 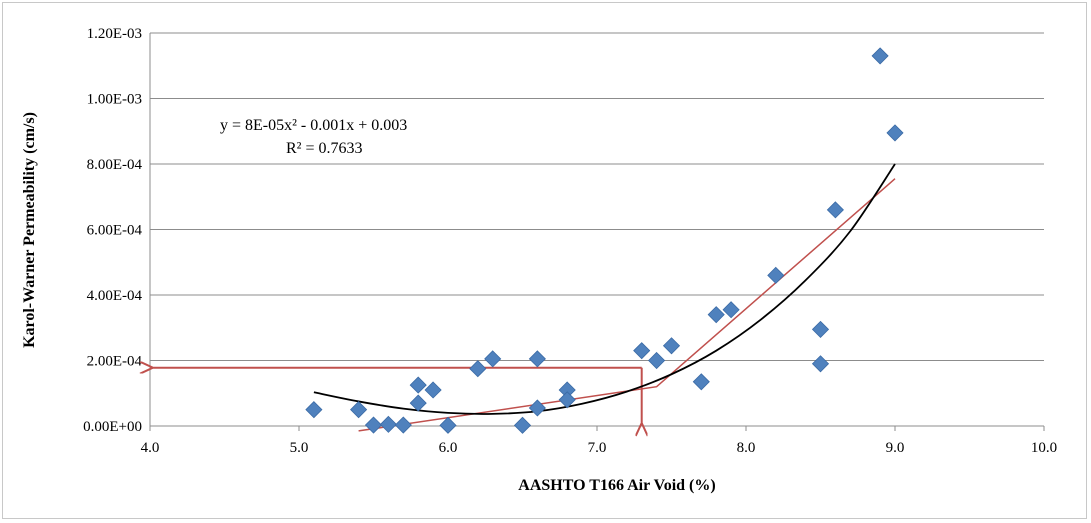 I want to click on y-tick-label: 6.00E-04, so click(x=115, y=231).